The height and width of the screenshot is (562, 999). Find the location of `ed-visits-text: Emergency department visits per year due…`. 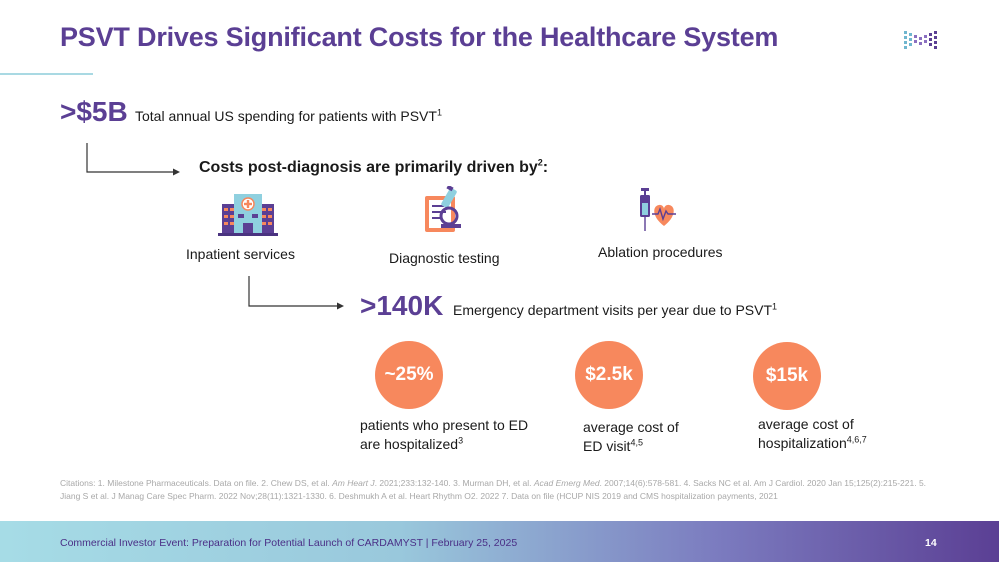

ed-visits-text: Emergency department visits per year due… is located at coordinates (613, 310).